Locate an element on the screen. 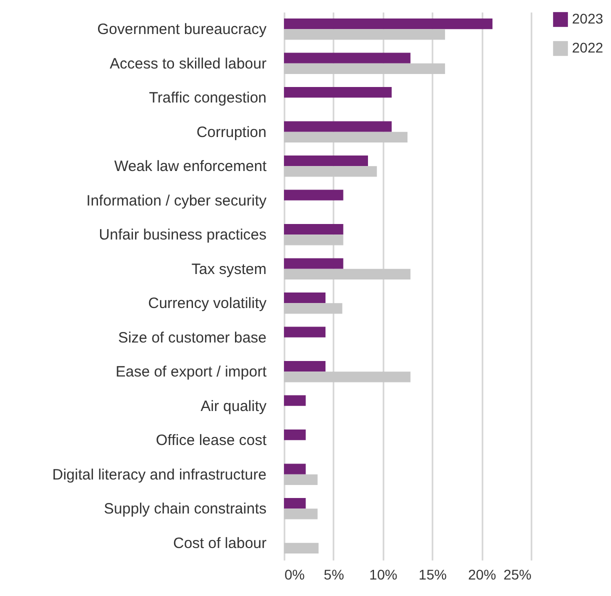  y-tick-label: Cost of labour is located at coordinates (219, 543).